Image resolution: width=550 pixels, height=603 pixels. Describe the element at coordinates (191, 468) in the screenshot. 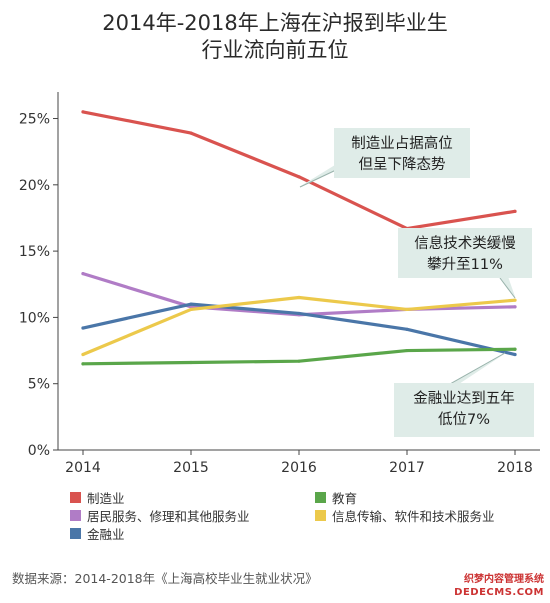

I see `x-tick-label: 2015` at that location.